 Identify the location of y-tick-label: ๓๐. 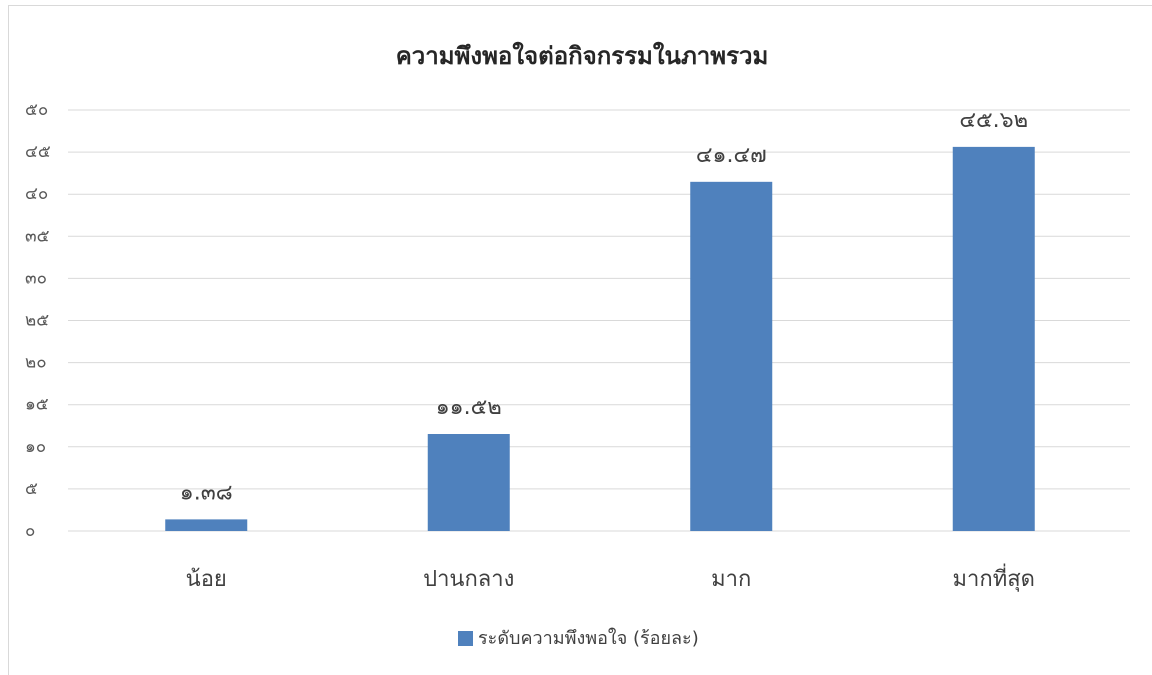
(36, 278).